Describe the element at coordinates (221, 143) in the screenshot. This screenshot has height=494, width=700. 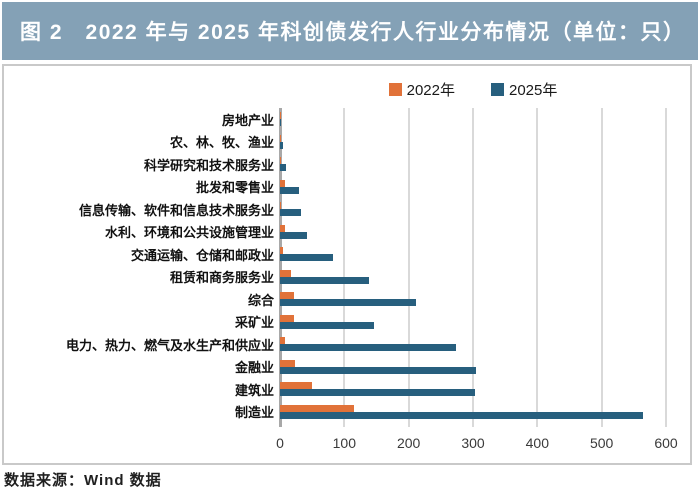
I see `category-label: 农、林、牧、渔业` at that location.